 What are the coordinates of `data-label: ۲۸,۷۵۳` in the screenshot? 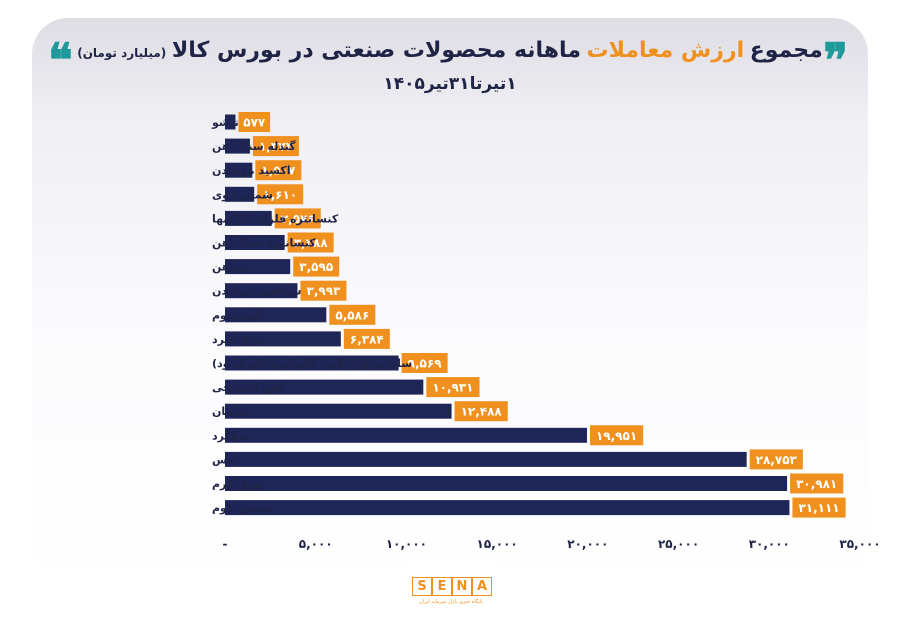 It's located at (777, 460).